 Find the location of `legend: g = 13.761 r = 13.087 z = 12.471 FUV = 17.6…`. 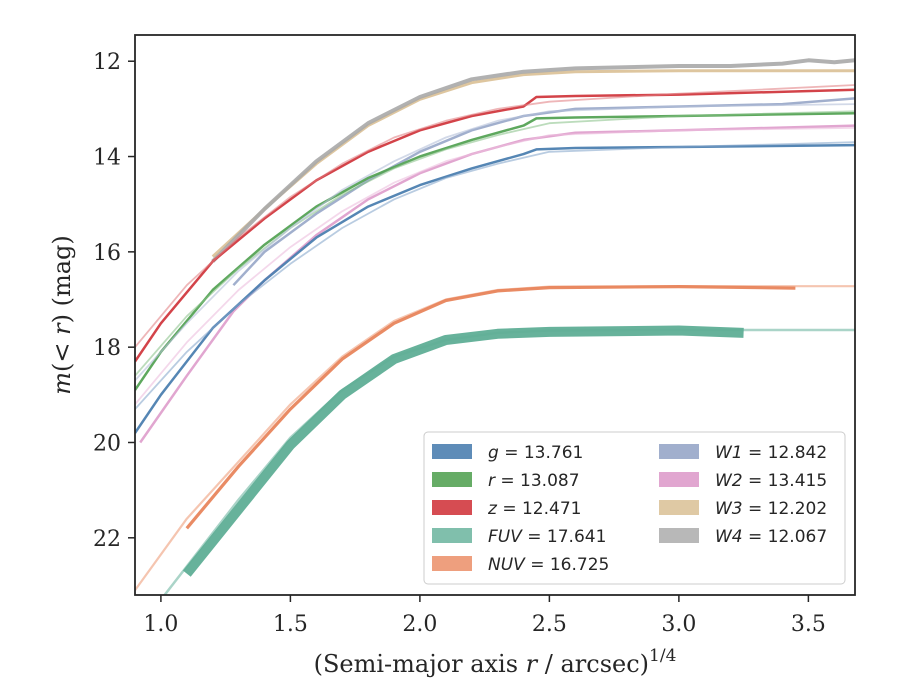

legend: g = 13.761 r = 13.087 z = 12.471 FUV = 17.6… is located at coordinates (634, 508).